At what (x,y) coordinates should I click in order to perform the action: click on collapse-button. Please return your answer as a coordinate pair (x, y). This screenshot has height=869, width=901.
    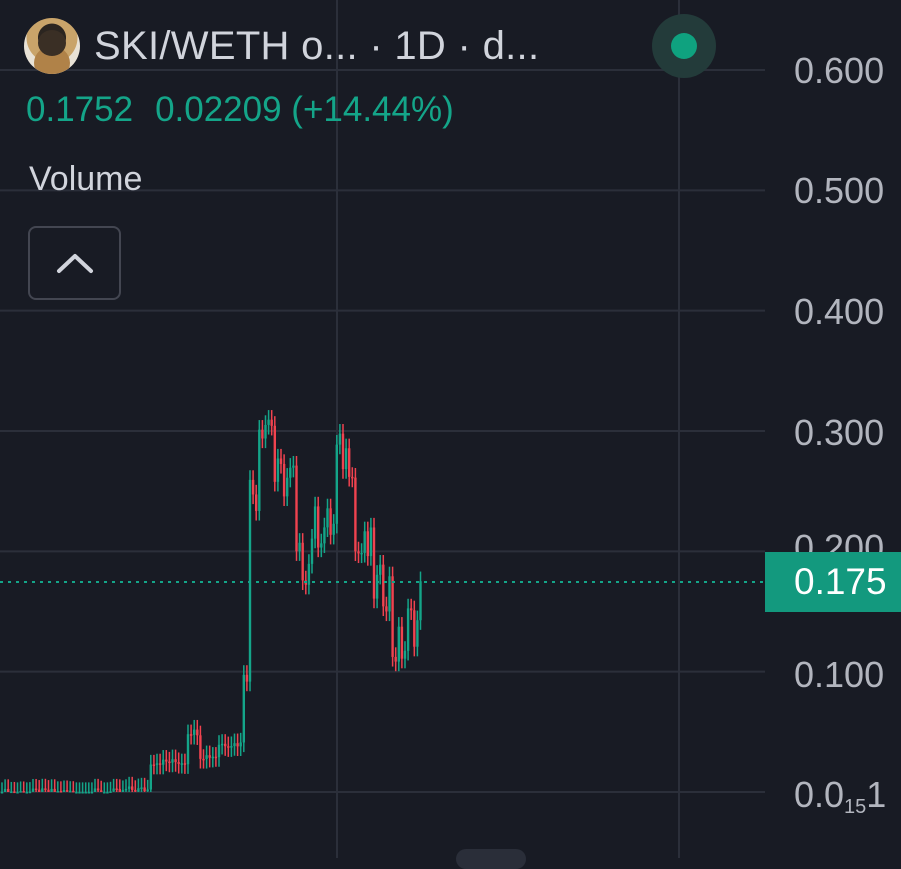
    Looking at the image, I should click on (74, 263).